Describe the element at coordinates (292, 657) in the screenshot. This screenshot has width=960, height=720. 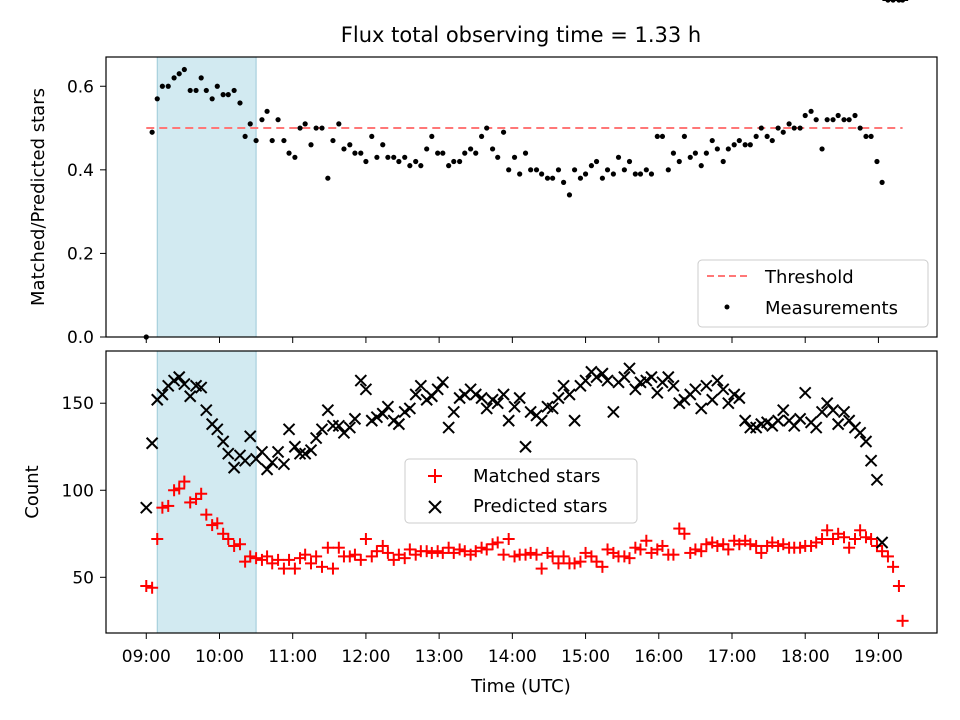
I see `x-tick-label: 11:00` at that location.